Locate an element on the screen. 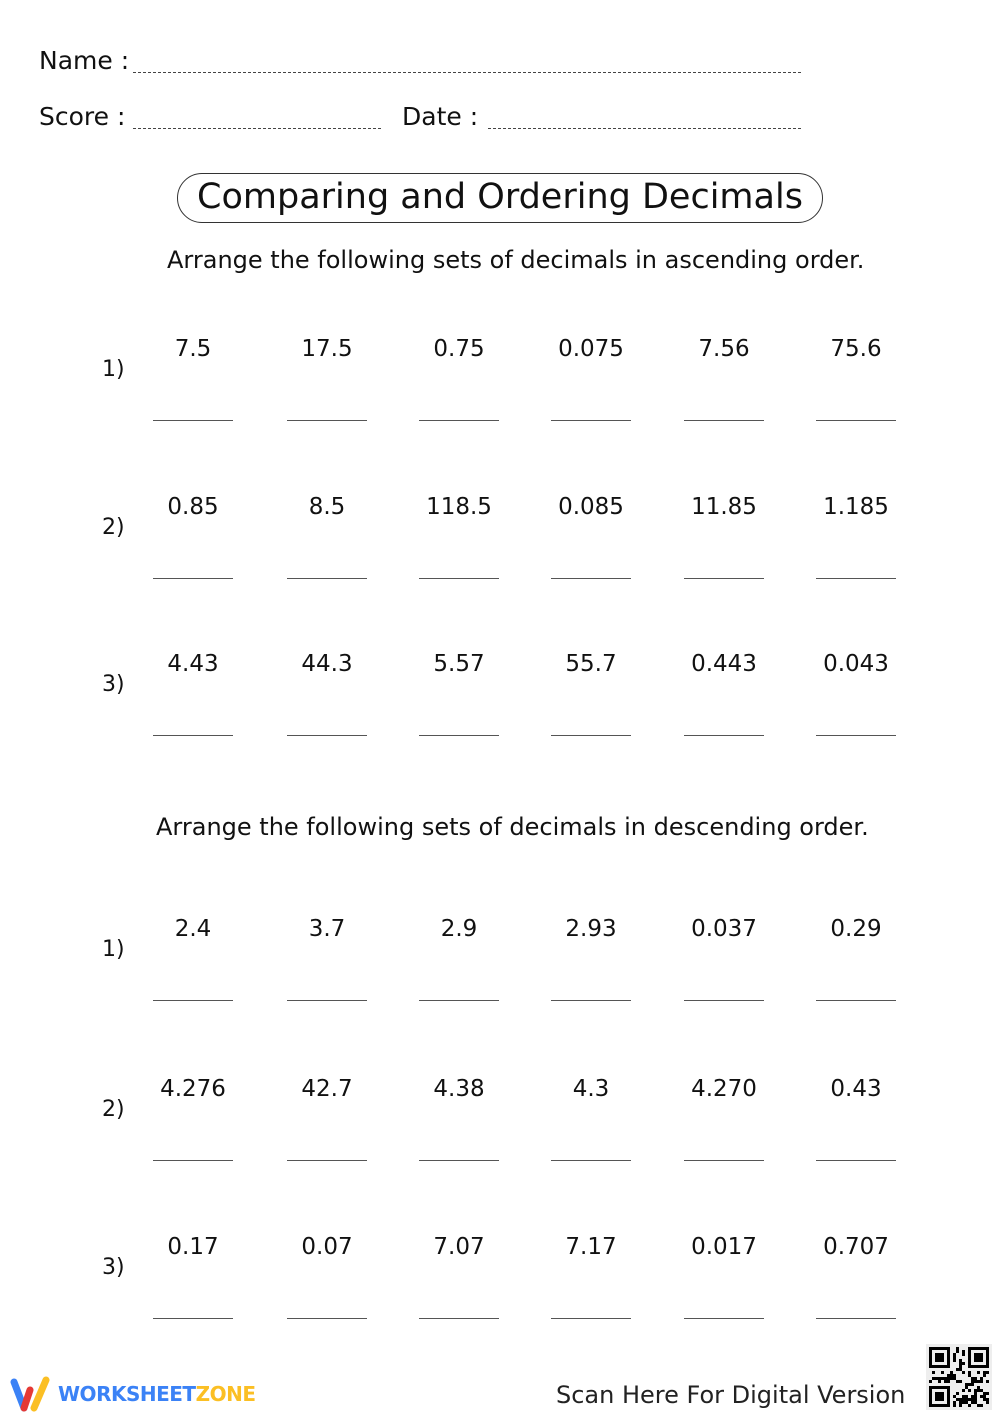 The image size is (1000, 1416). decimal-value: 0.43 is located at coordinates (856, 1089).